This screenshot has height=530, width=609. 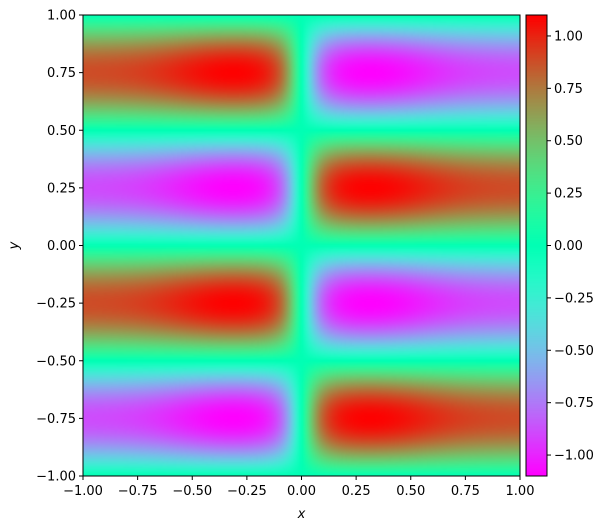 I want to click on x-tick-label: 0.25, so click(x=356, y=491).